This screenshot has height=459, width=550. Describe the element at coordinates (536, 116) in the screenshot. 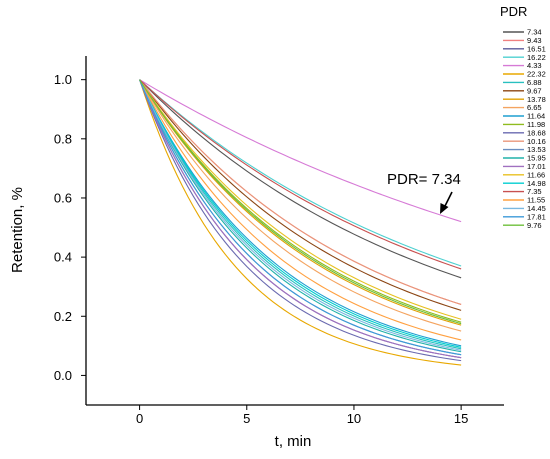

I see `legend-label: 11.64` at that location.